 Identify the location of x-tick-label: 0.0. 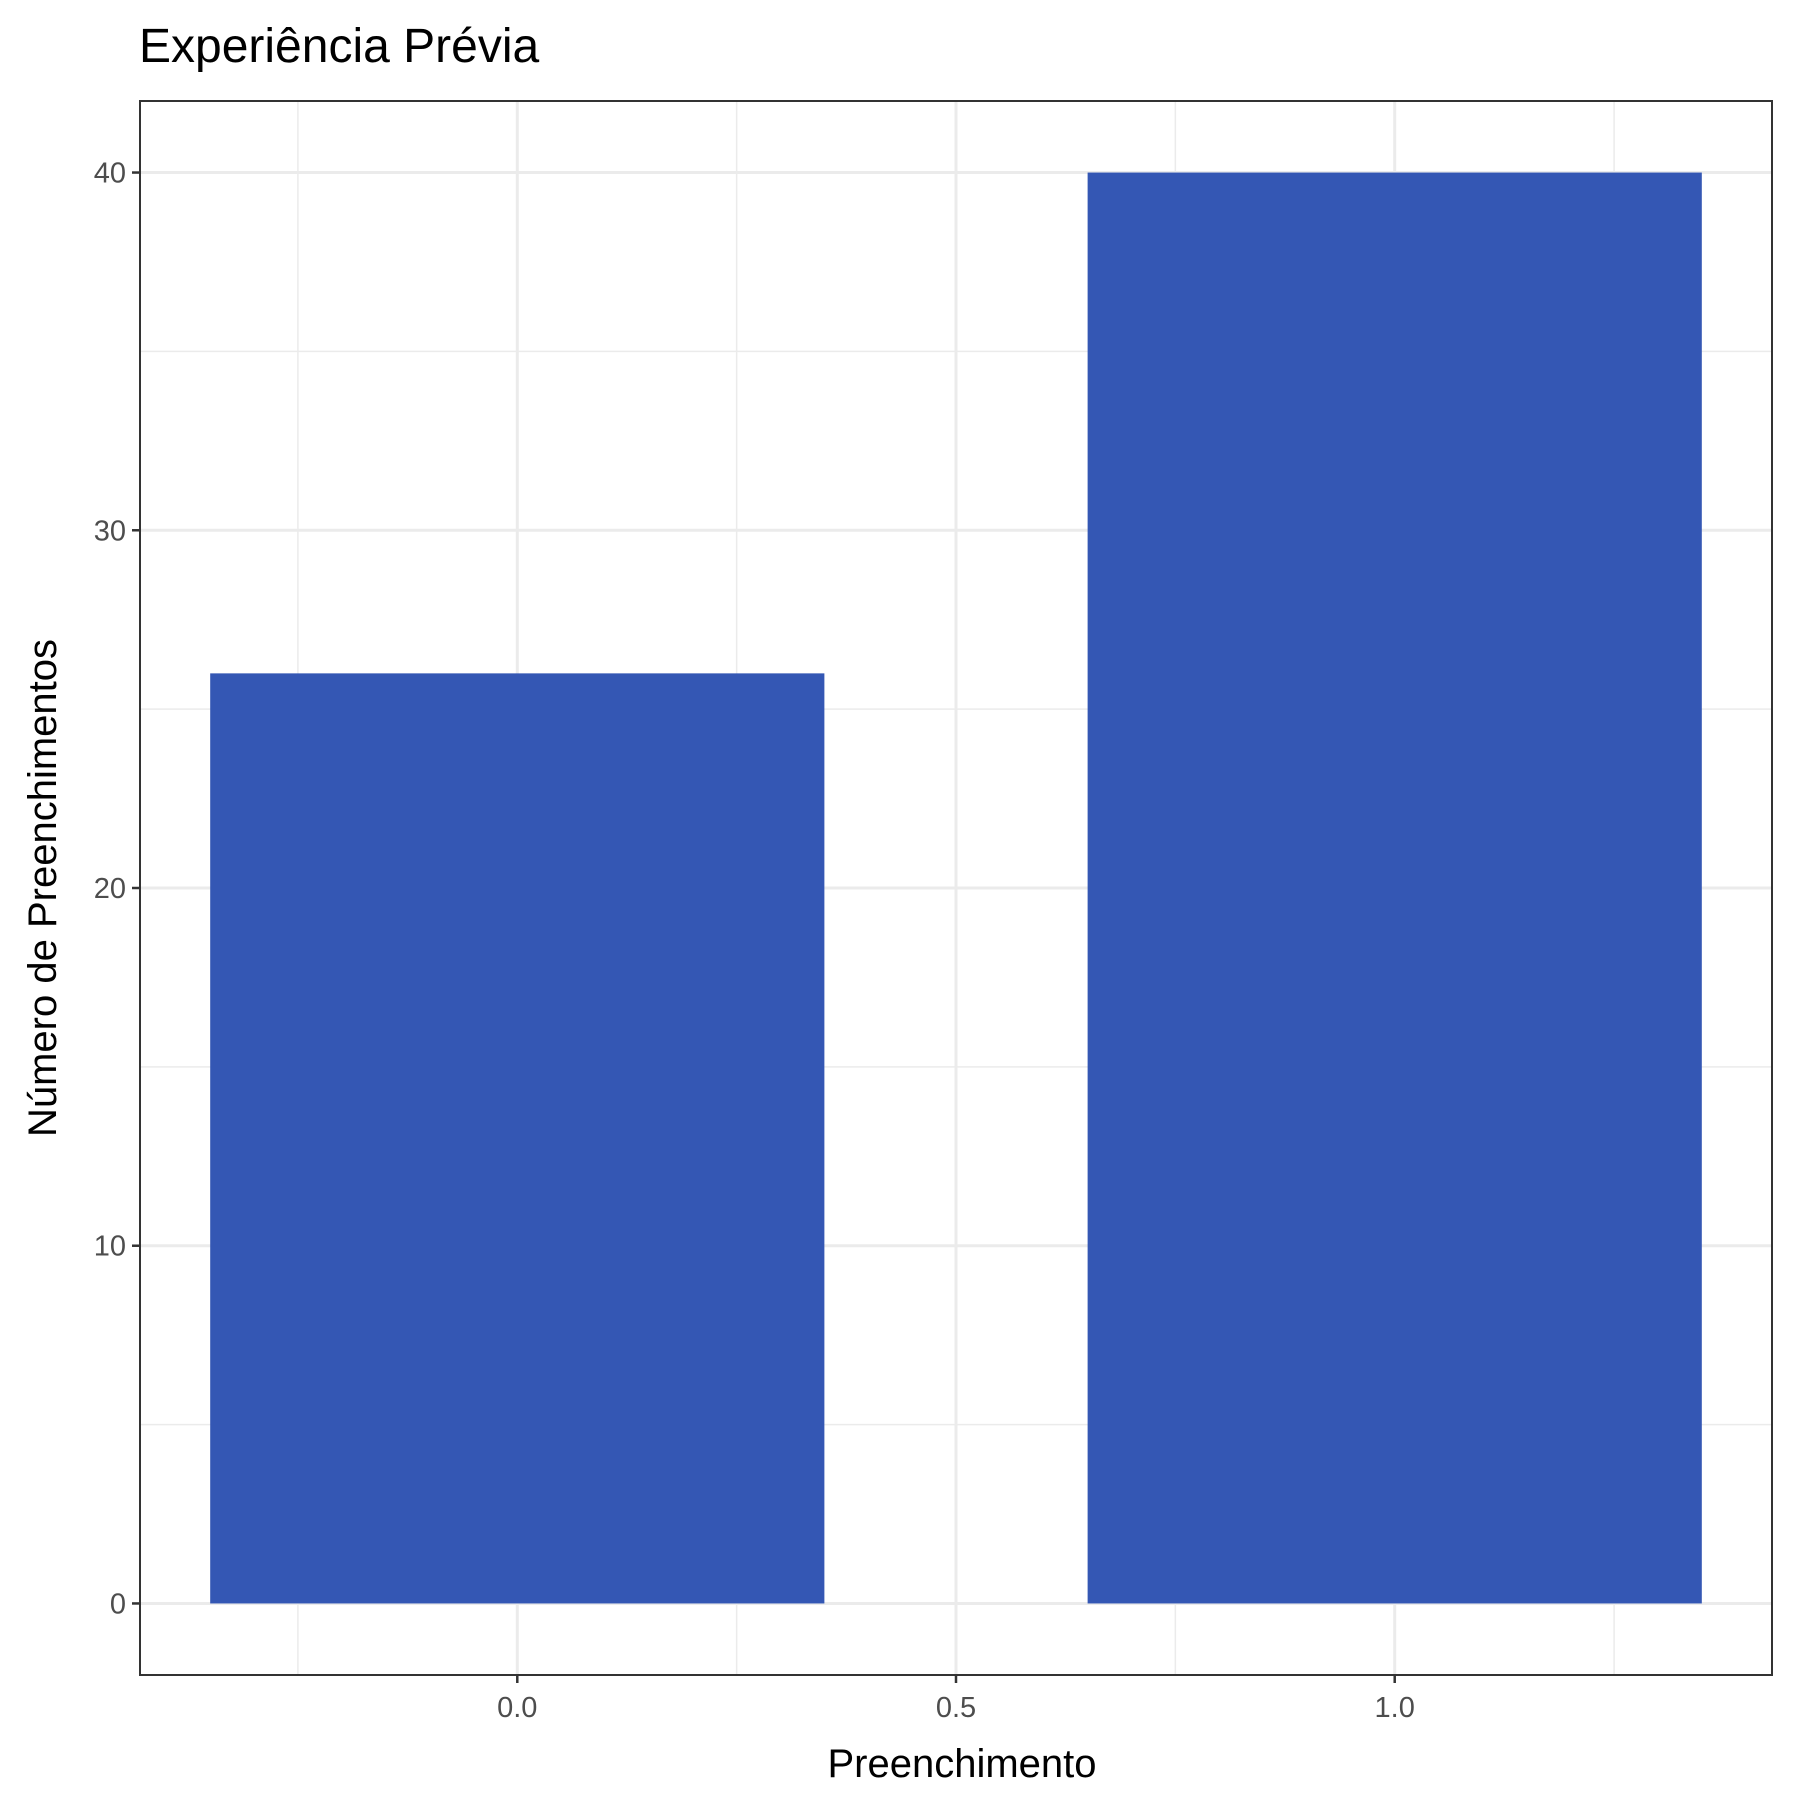
(517, 1708).